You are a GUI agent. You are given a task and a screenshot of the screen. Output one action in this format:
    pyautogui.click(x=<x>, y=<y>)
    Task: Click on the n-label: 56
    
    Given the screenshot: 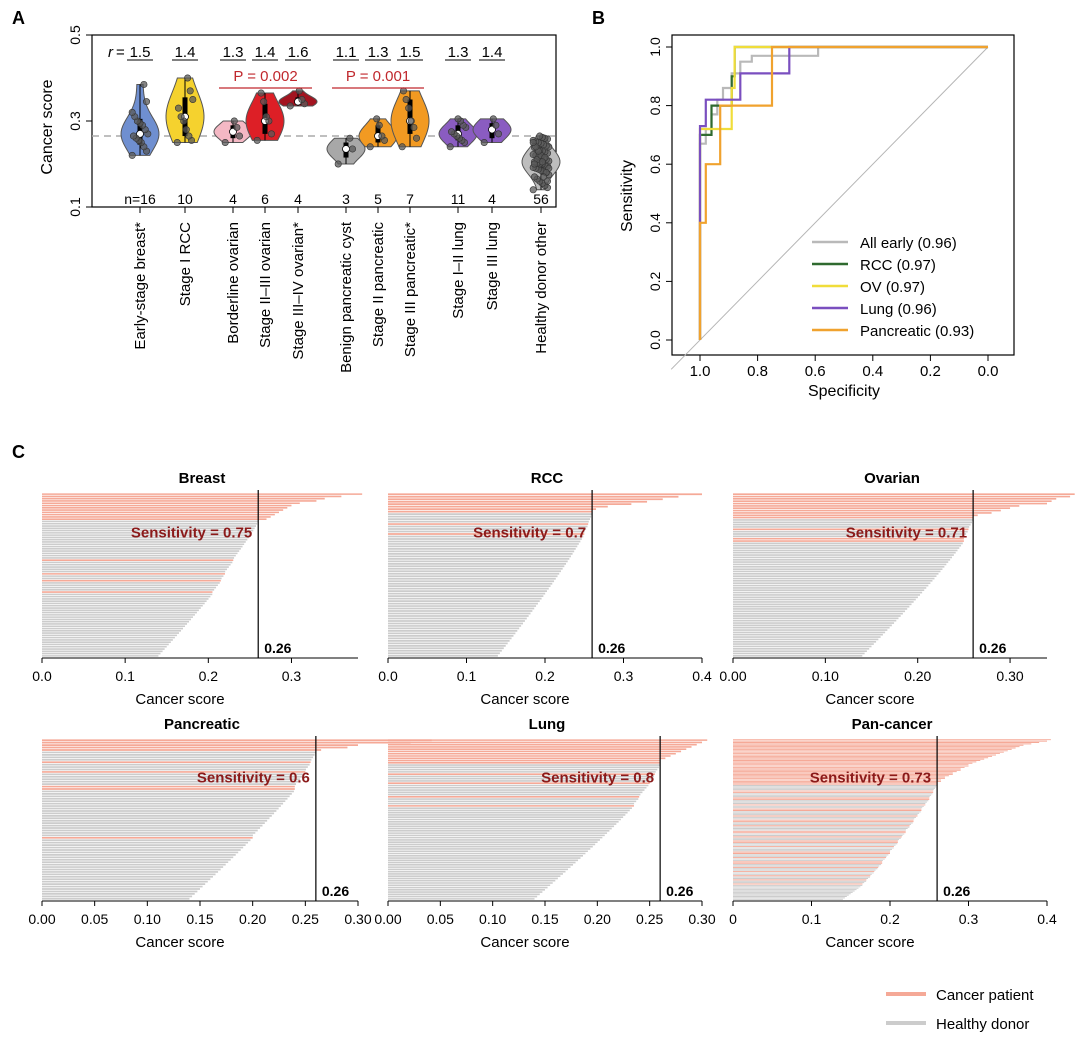 What is the action you would take?
    pyautogui.click(x=541, y=199)
    